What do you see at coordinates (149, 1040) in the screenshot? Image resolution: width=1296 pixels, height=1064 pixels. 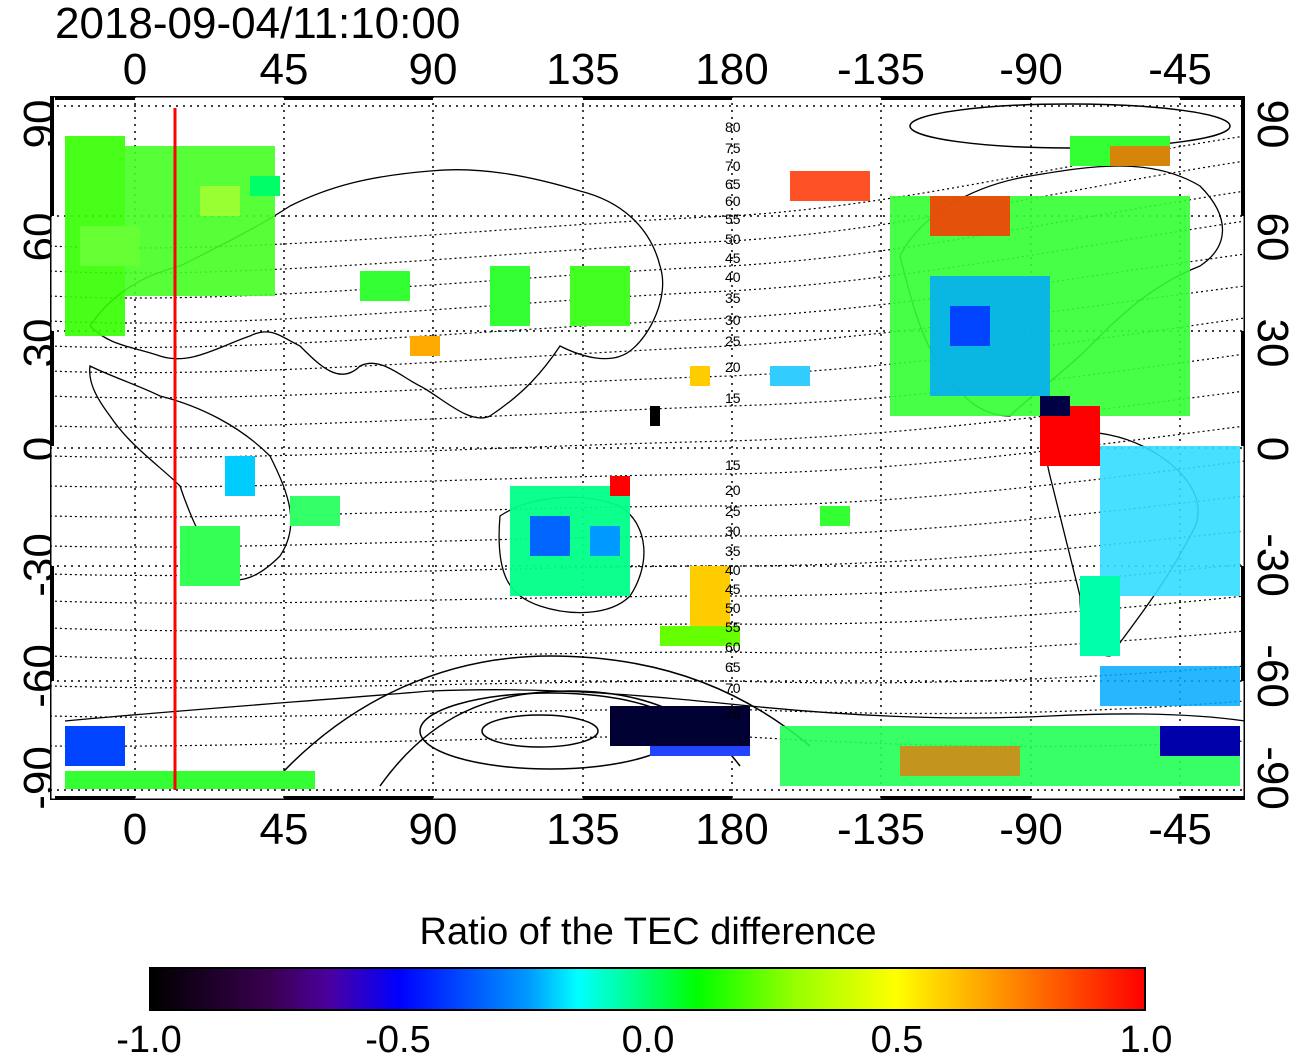 I see `colorbar-tick: -1.0` at bounding box center [149, 1040].